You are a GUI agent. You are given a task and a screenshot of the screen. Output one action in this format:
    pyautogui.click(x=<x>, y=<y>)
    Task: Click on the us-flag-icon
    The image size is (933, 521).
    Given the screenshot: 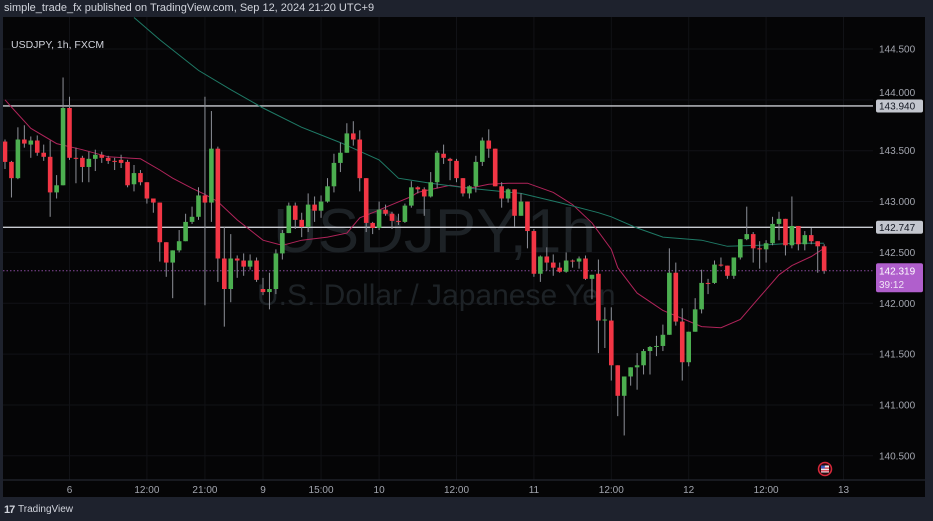 What is the action you would take?
    pyautogui.click(x=825, y=469)
    